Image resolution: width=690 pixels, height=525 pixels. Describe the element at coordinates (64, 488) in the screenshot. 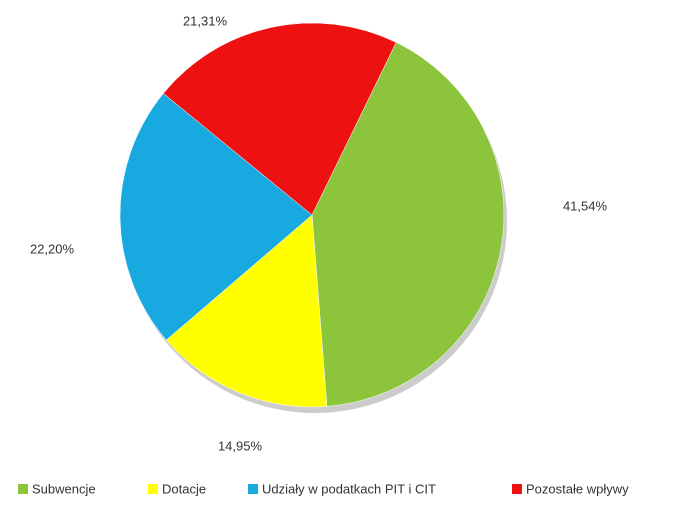

I see `legend-label: Subwencje` at that location.